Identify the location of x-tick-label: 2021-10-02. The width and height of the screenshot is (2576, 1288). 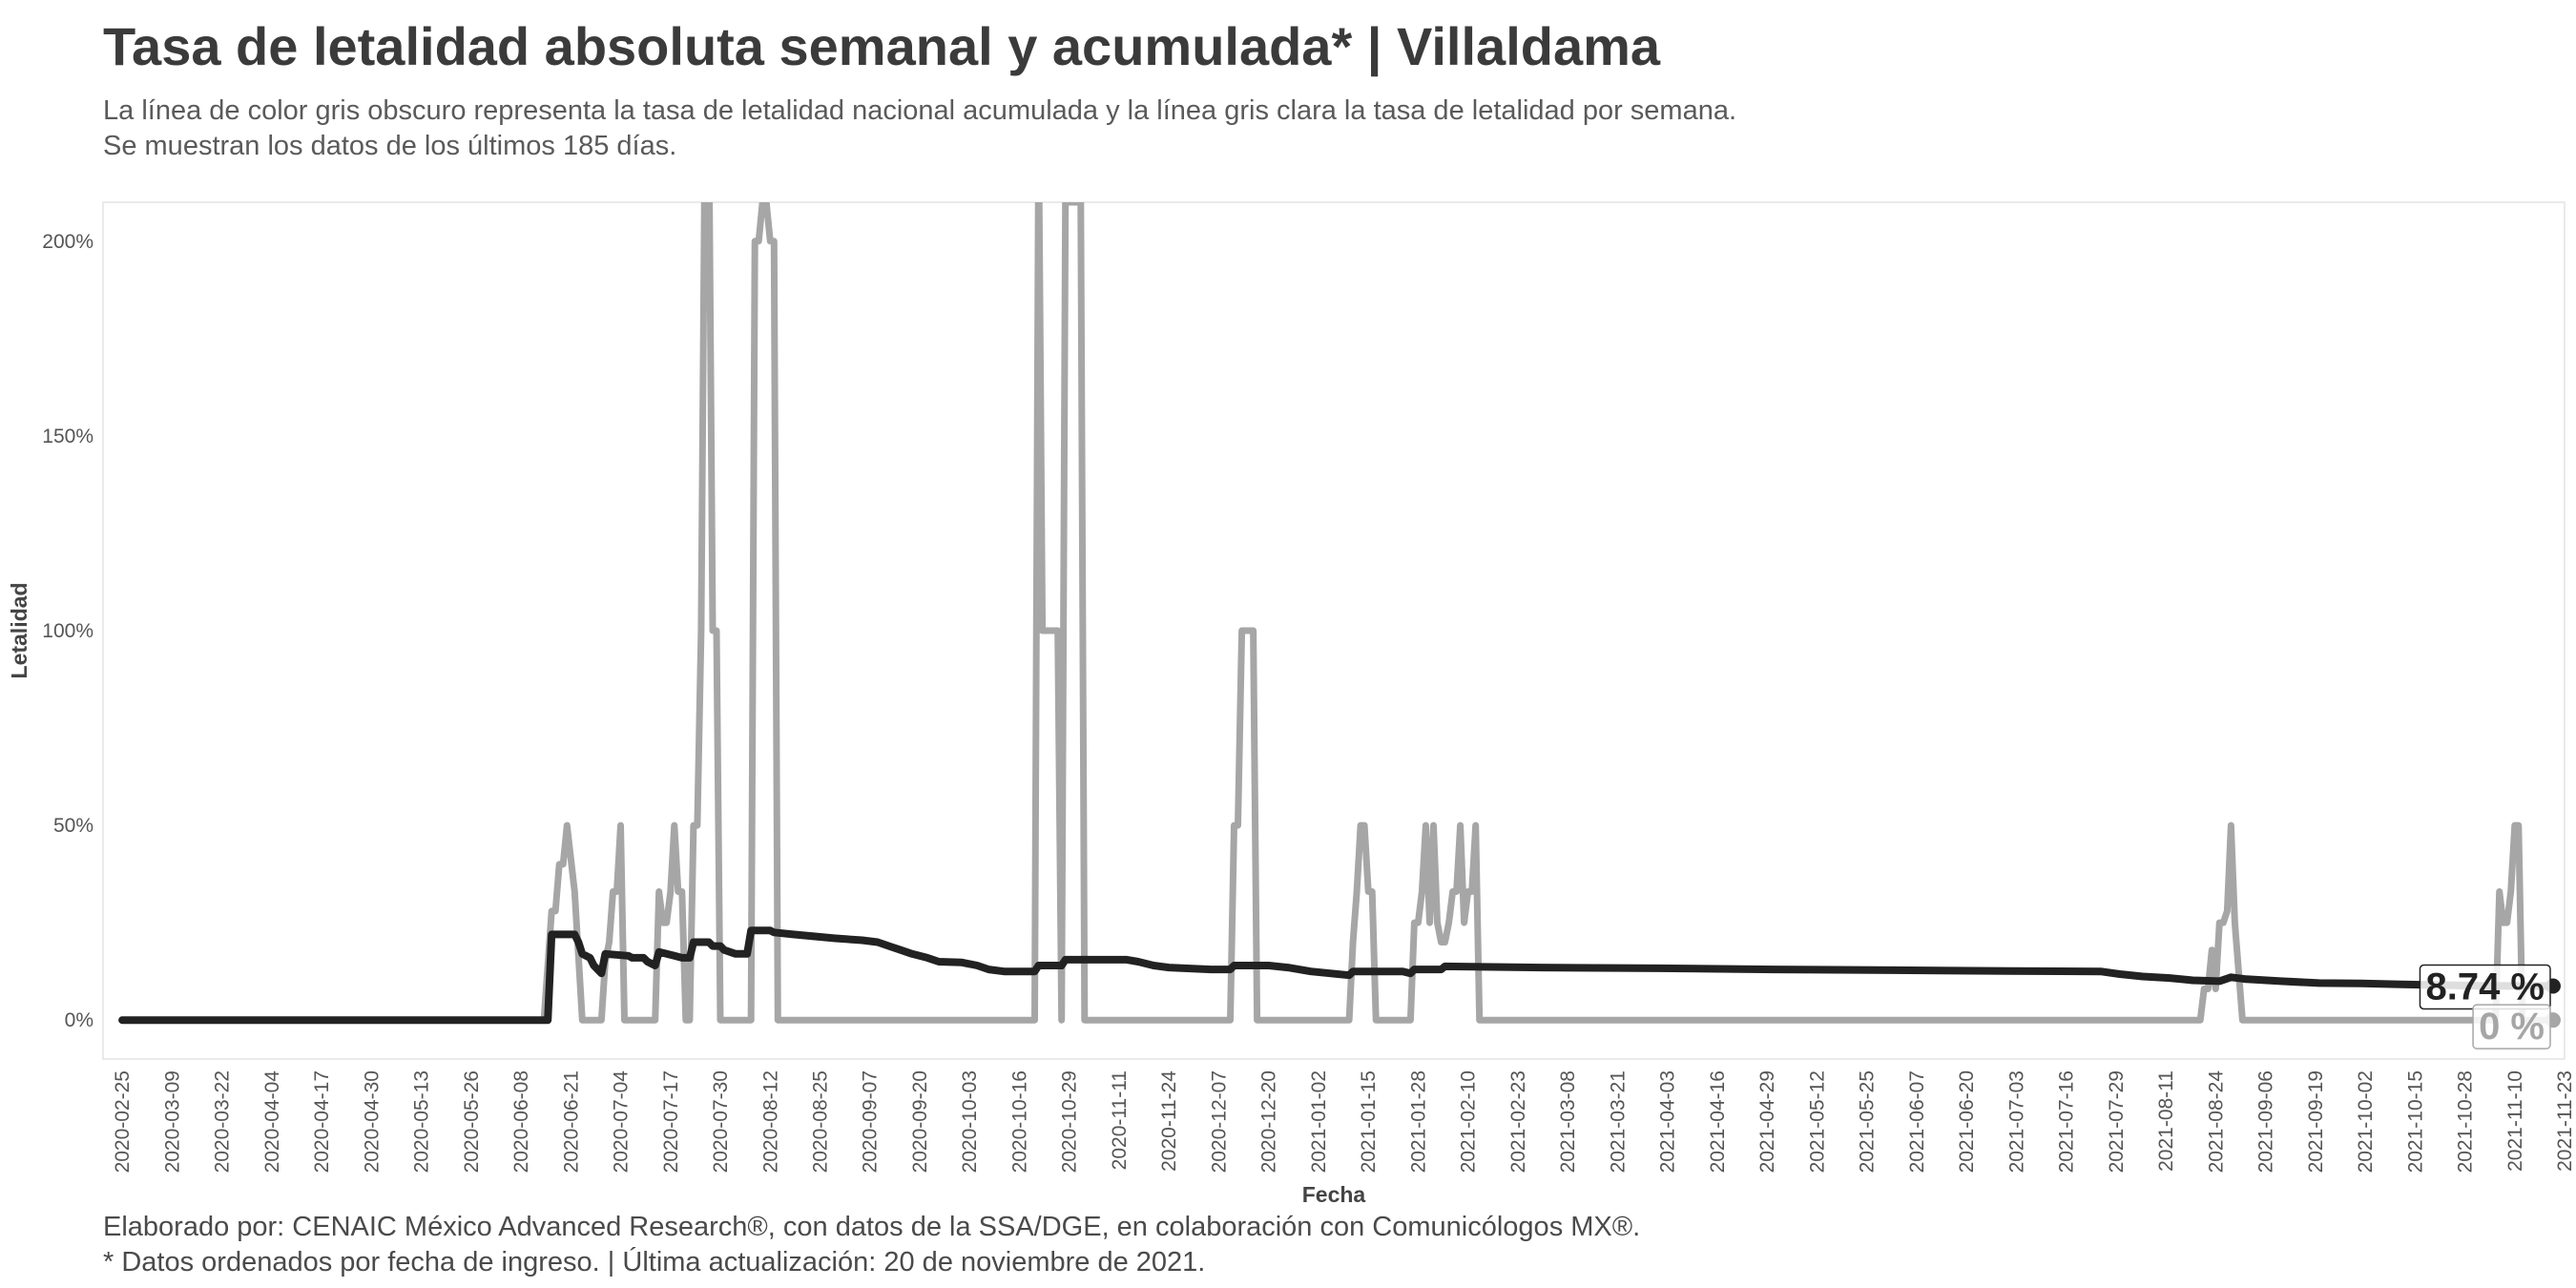
(2366, 1121).